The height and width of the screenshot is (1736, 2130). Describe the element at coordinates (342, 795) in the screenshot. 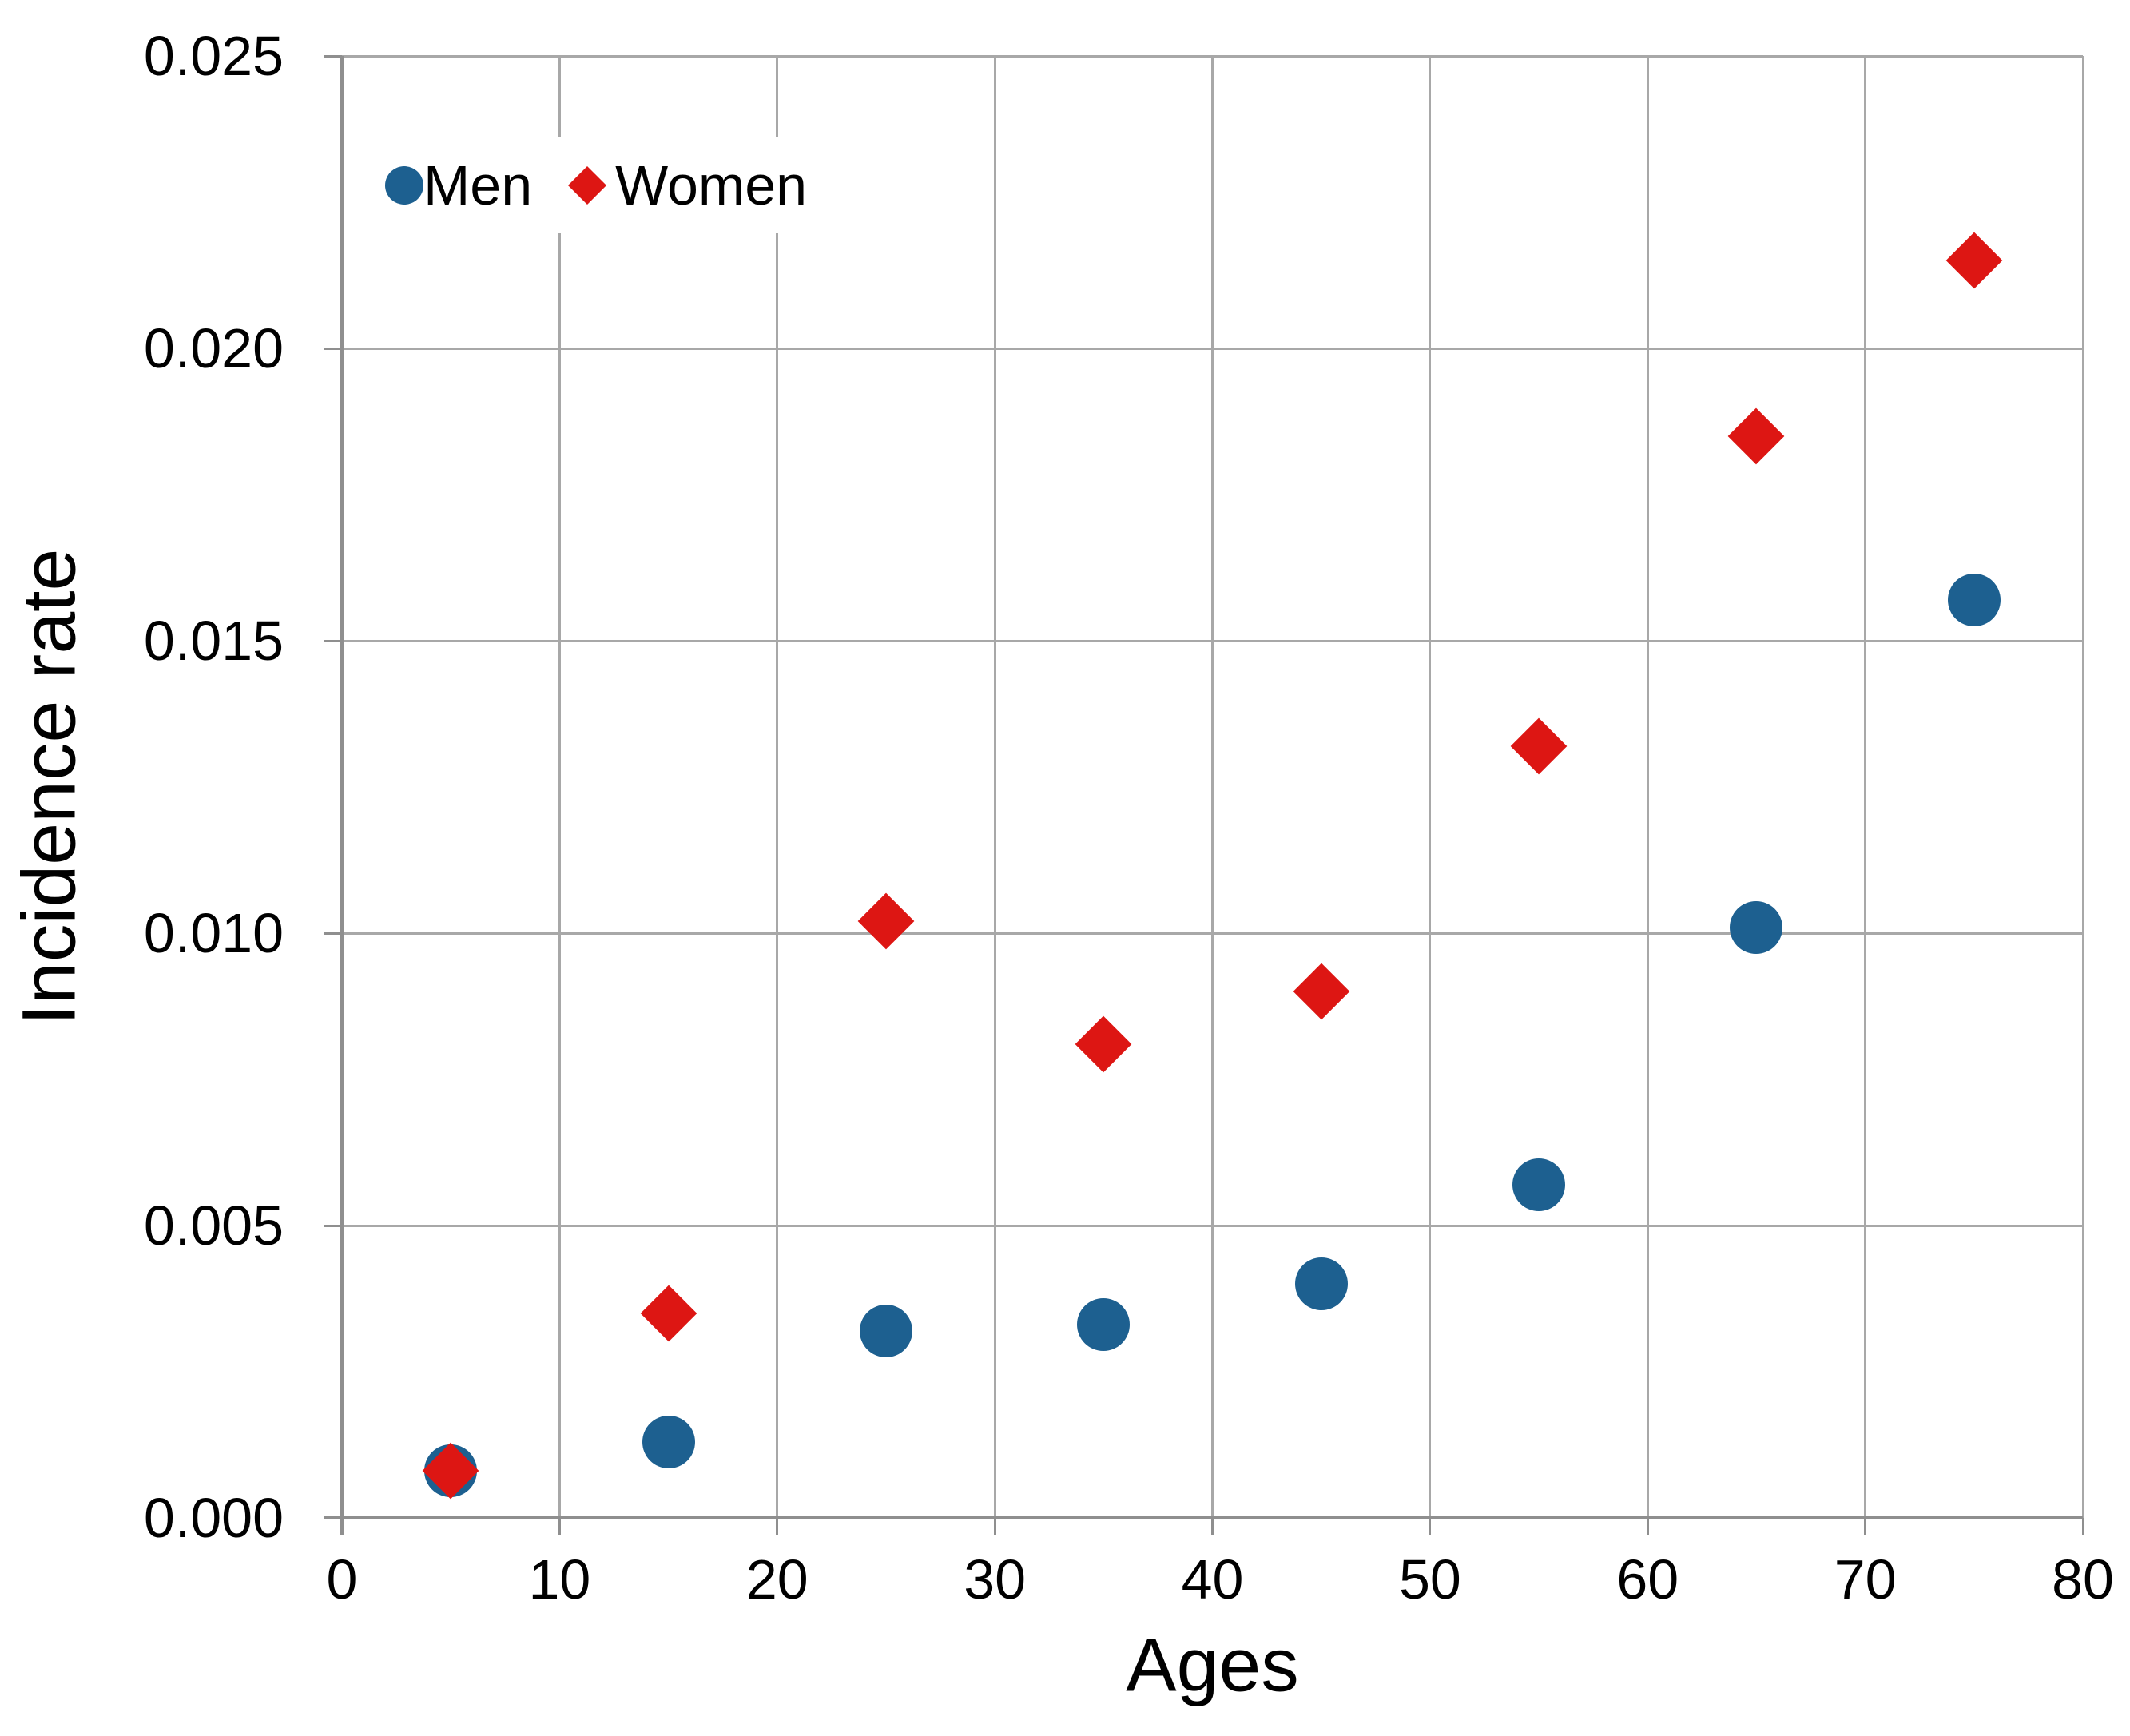

I see `y-axis-line` at that location.